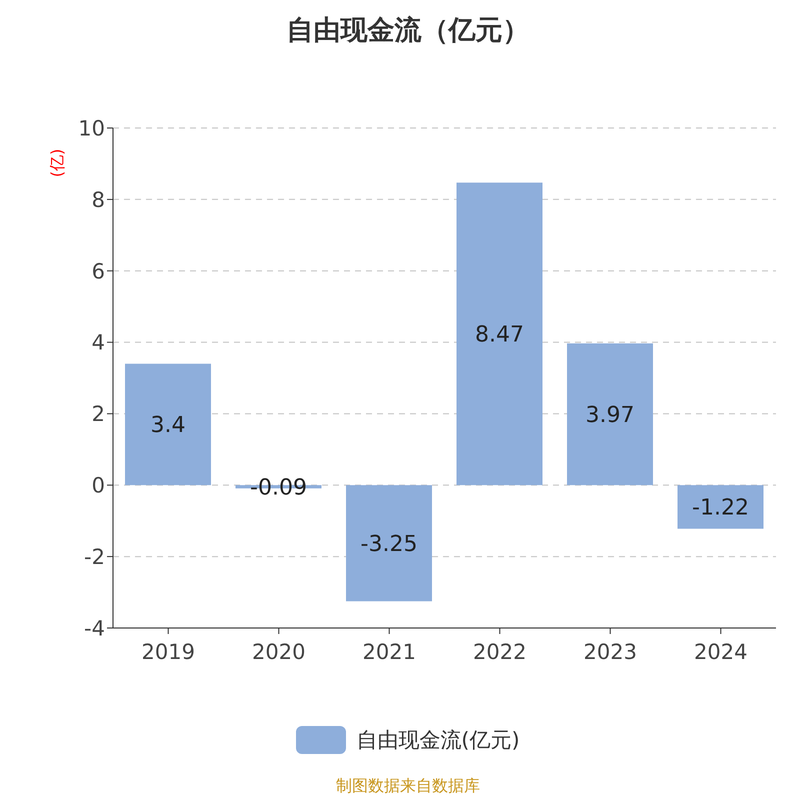 This screenshot has width=800, height=800. Describe the element at coordinates (94, 557) in the screenshot. I see `y-tick-label: -2` at that location.